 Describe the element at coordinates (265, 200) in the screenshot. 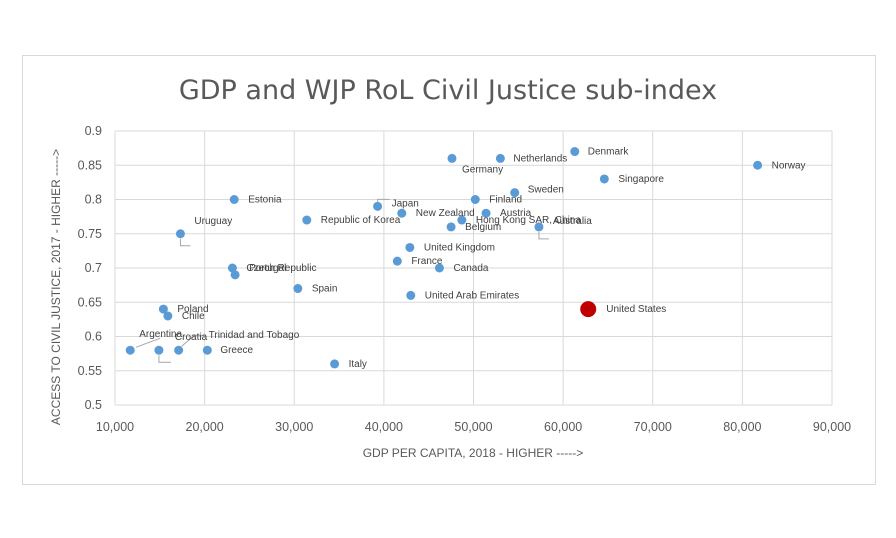

I see `point-label-estonia: Estonia` at that location.